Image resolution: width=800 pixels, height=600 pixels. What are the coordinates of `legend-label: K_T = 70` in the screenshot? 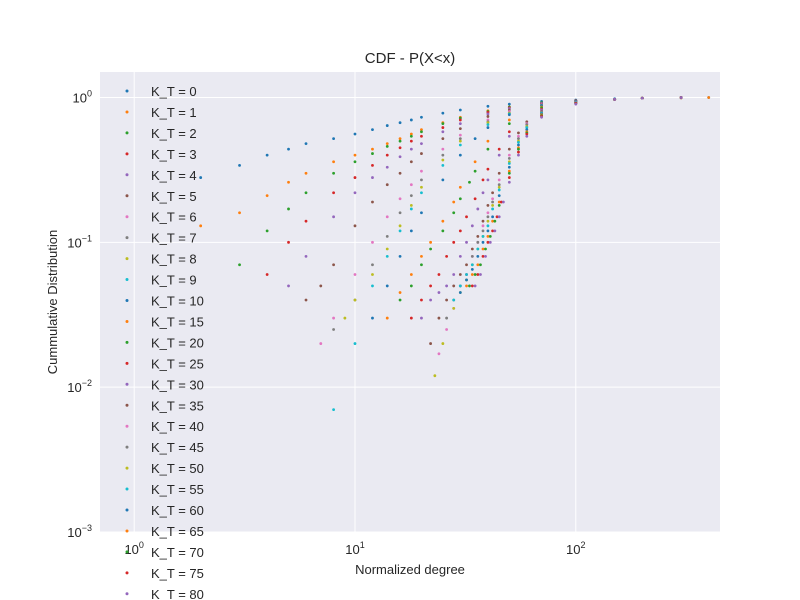 It's located at (177, 552).